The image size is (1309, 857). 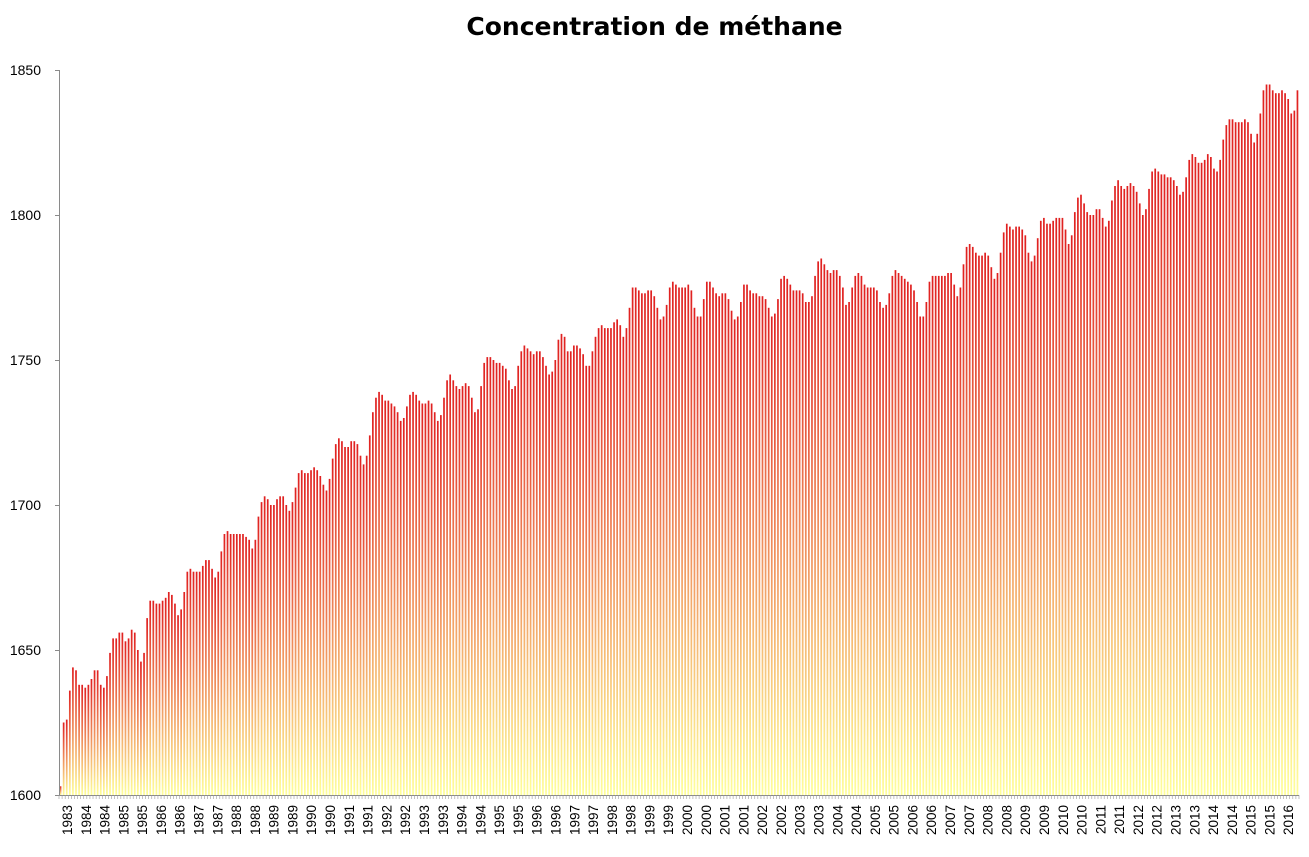 What do you see at coordinates (800, 820) in the screenshot?
I see `x-tick-label: 2003` at bounding box center [800, 820].